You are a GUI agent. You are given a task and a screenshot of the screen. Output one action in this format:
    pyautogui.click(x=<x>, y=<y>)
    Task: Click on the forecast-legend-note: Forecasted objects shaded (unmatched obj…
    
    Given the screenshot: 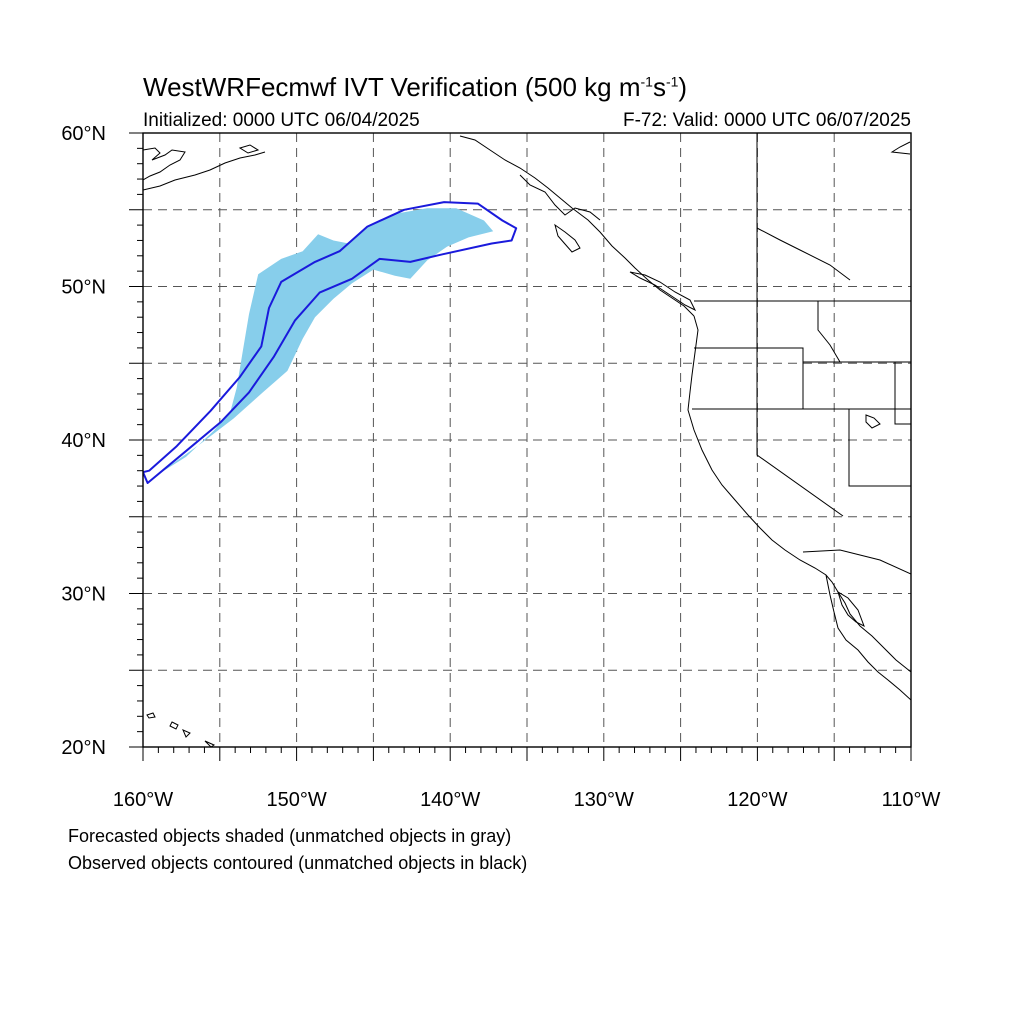 What is the action you would take?
    pyautogui.click(x=290, y=836)
    